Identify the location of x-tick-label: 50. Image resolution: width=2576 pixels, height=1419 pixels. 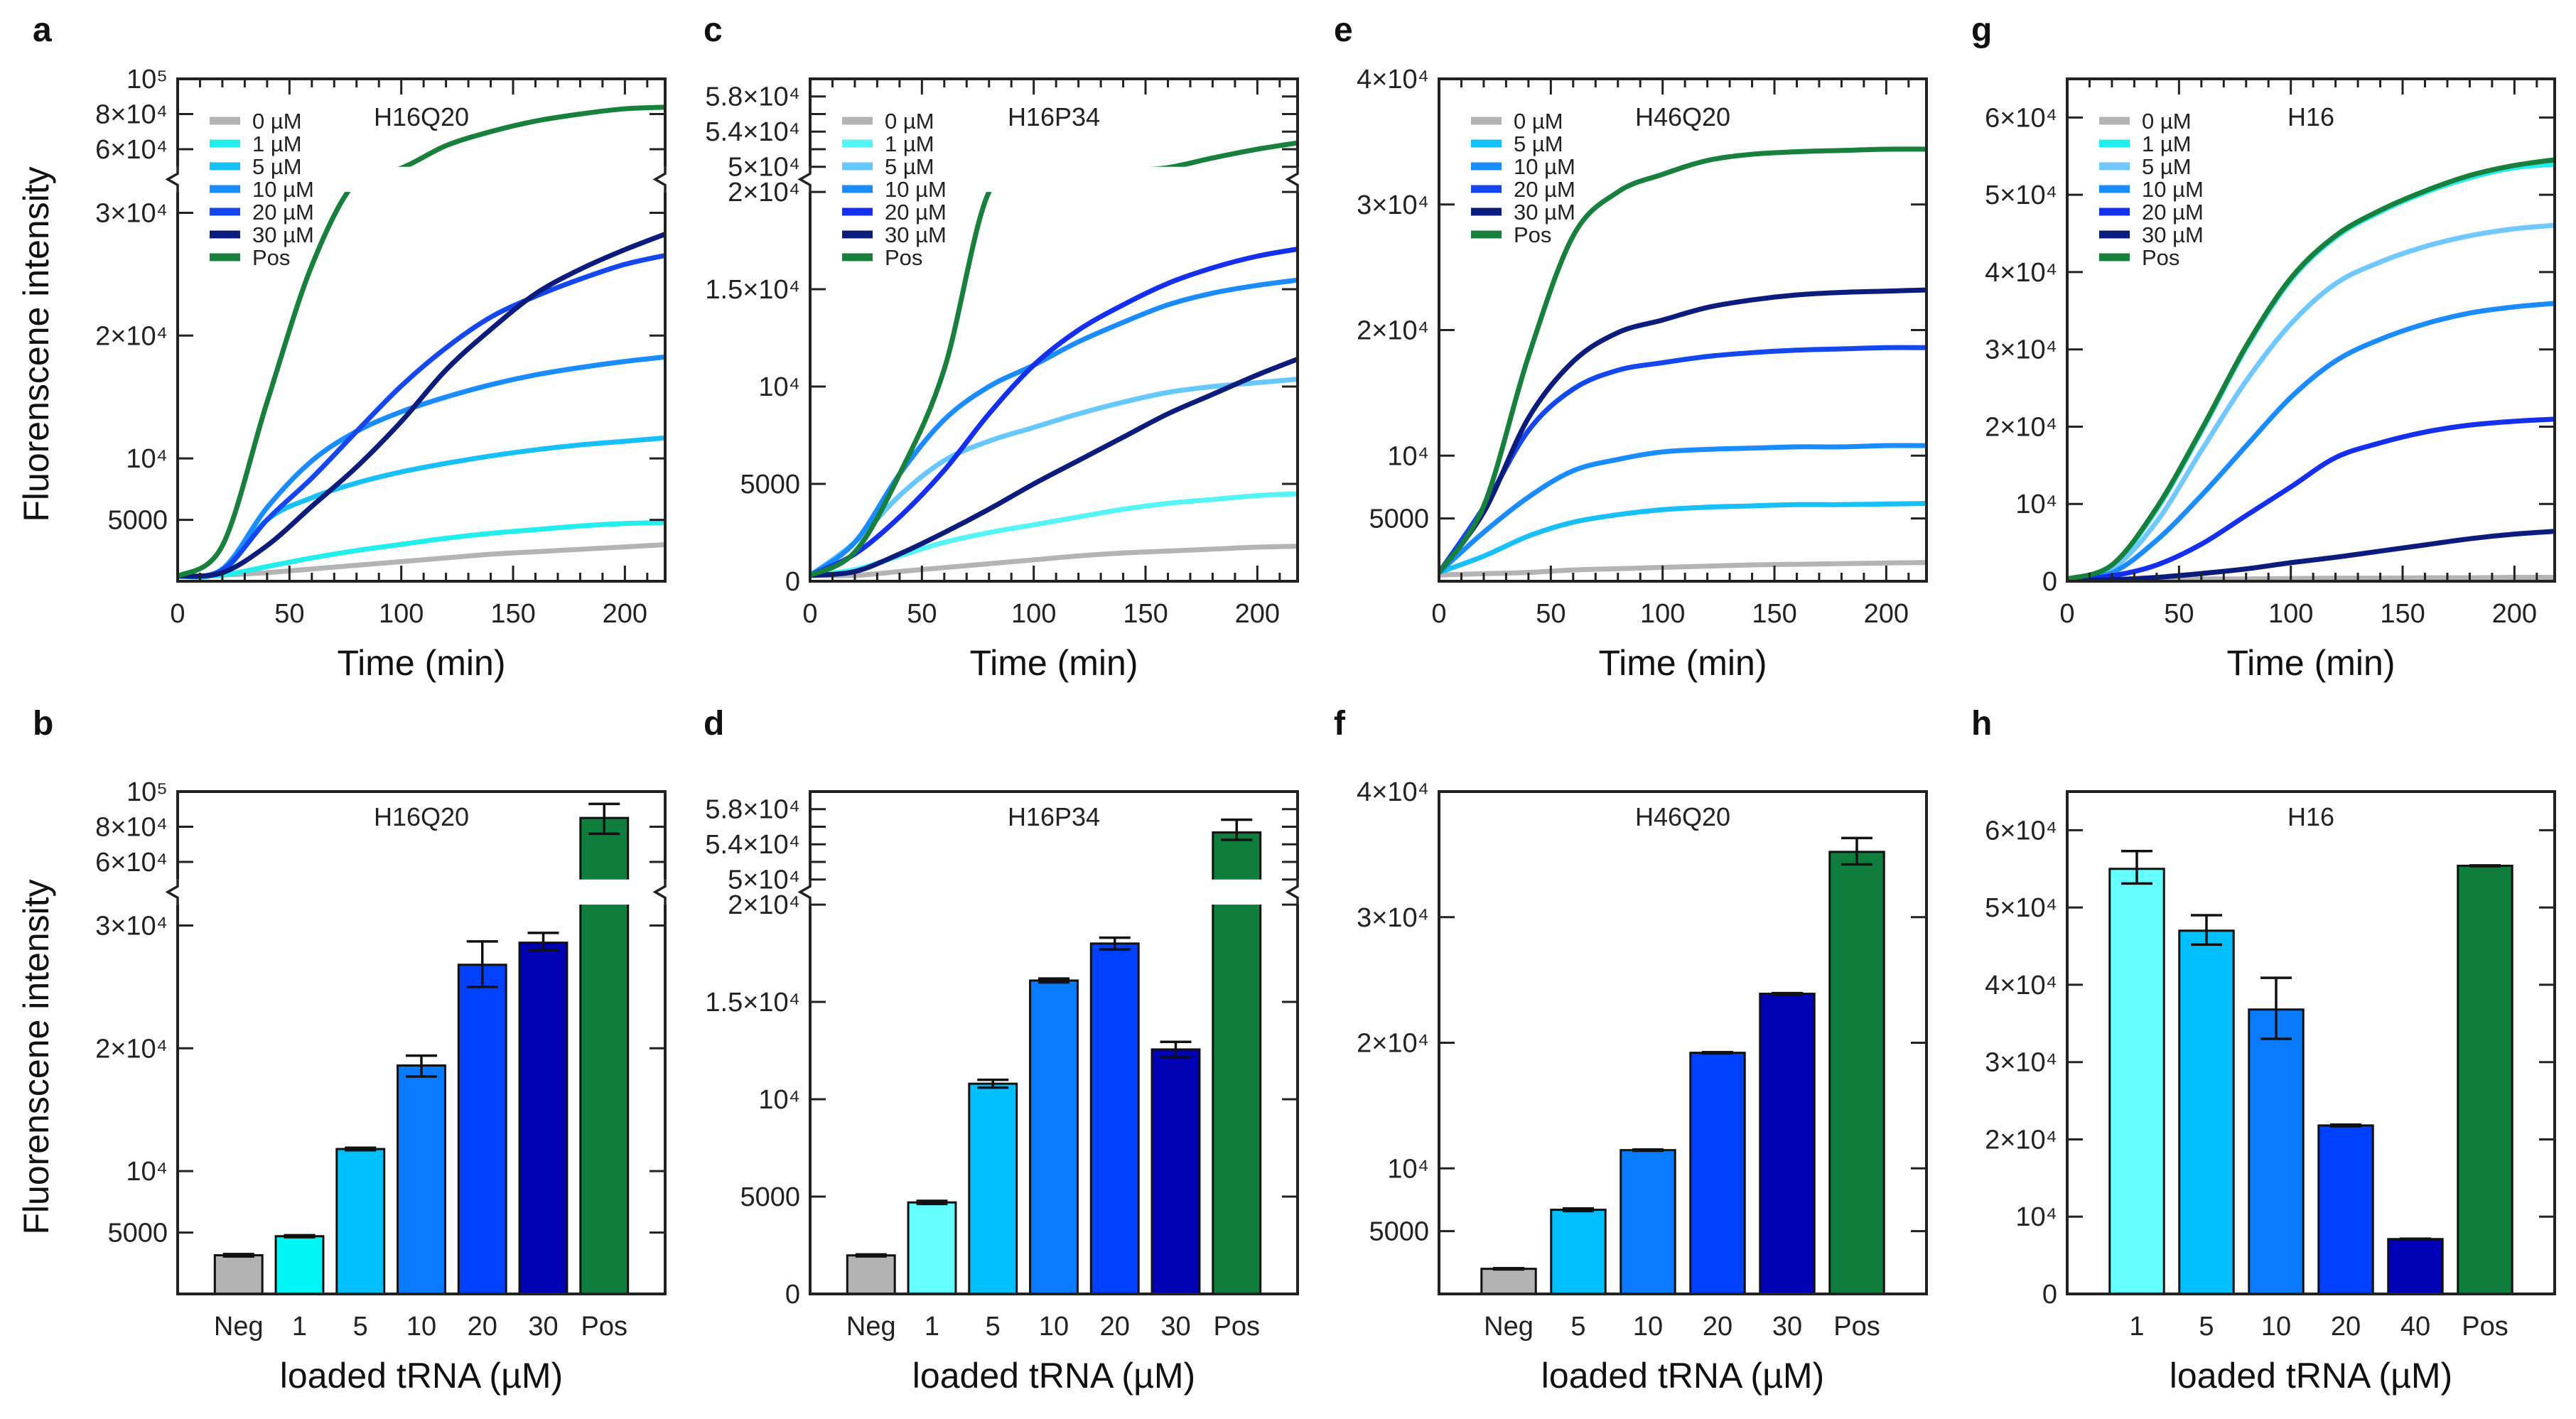
(289, 614).